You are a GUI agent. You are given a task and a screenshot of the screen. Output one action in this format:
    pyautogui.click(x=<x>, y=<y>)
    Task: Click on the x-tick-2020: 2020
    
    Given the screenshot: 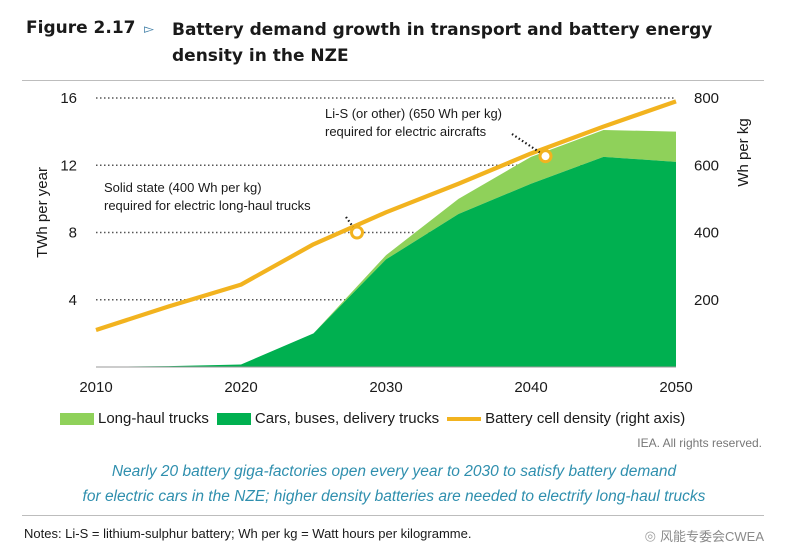 What is the action you would take?
    pyautogui.click(x=240, y=387)
    